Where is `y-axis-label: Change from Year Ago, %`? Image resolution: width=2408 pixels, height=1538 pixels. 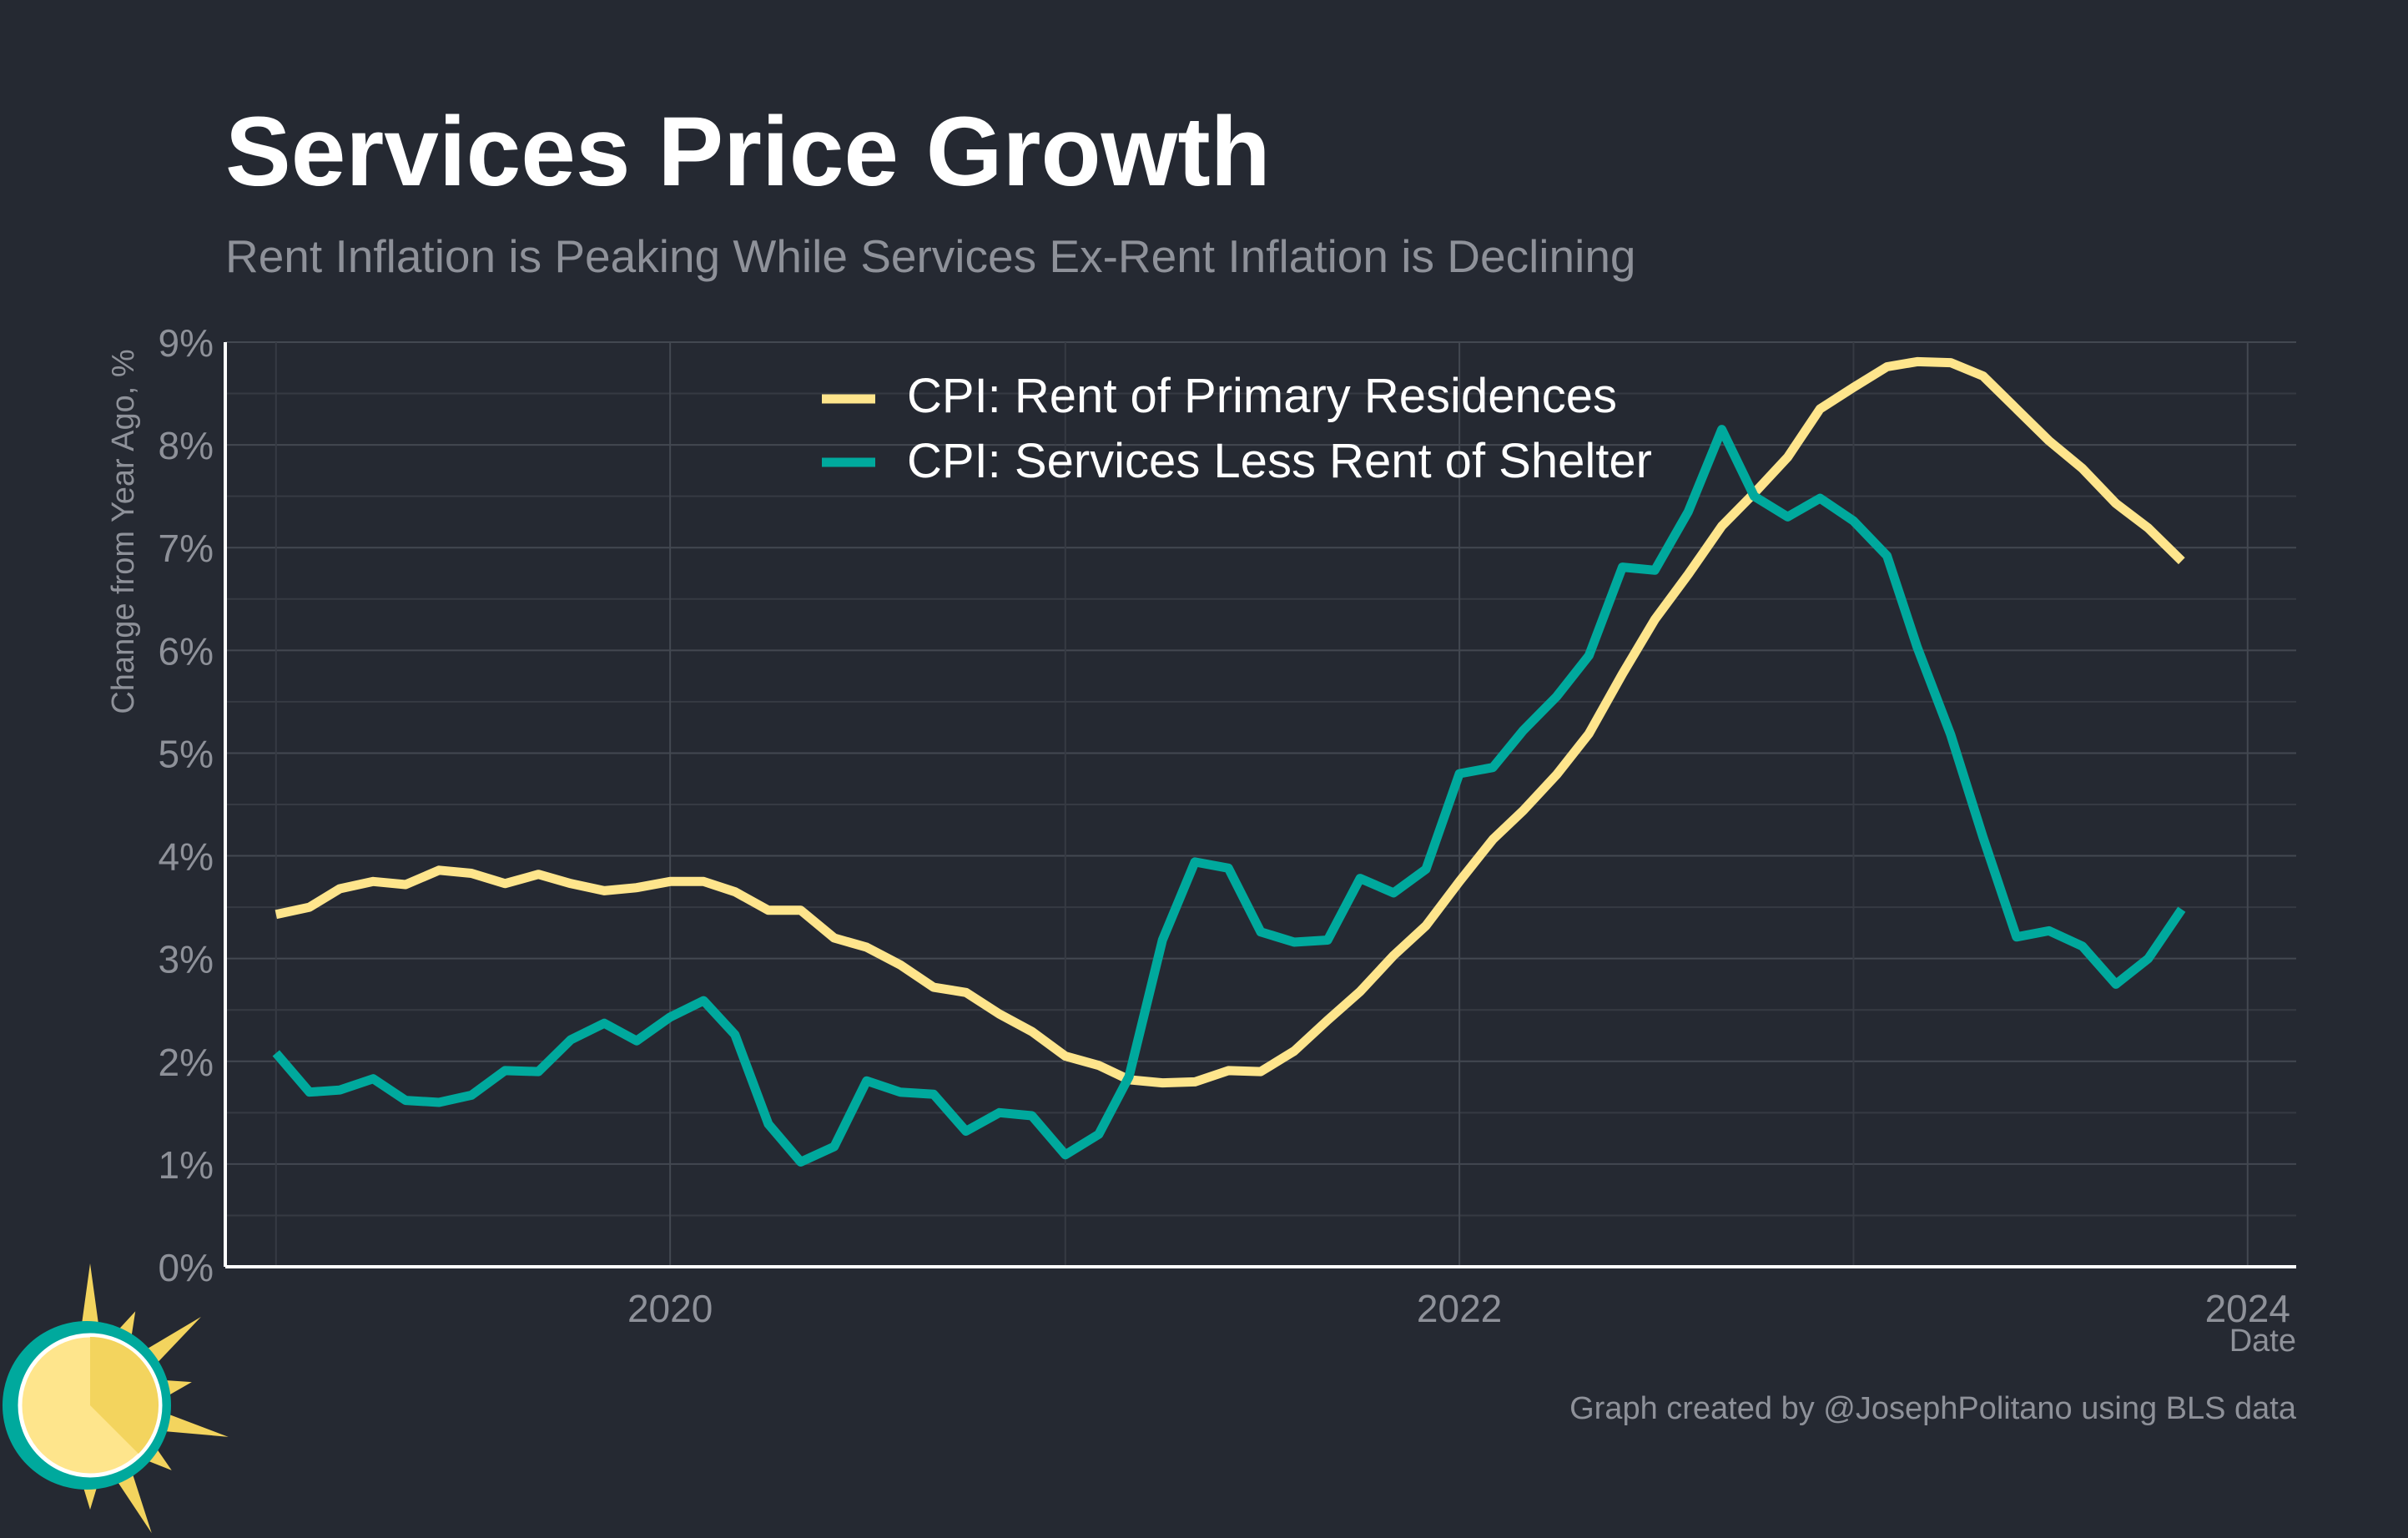 y-axis-label: Change from Year Ago, % is located at coordinates (123, 531).